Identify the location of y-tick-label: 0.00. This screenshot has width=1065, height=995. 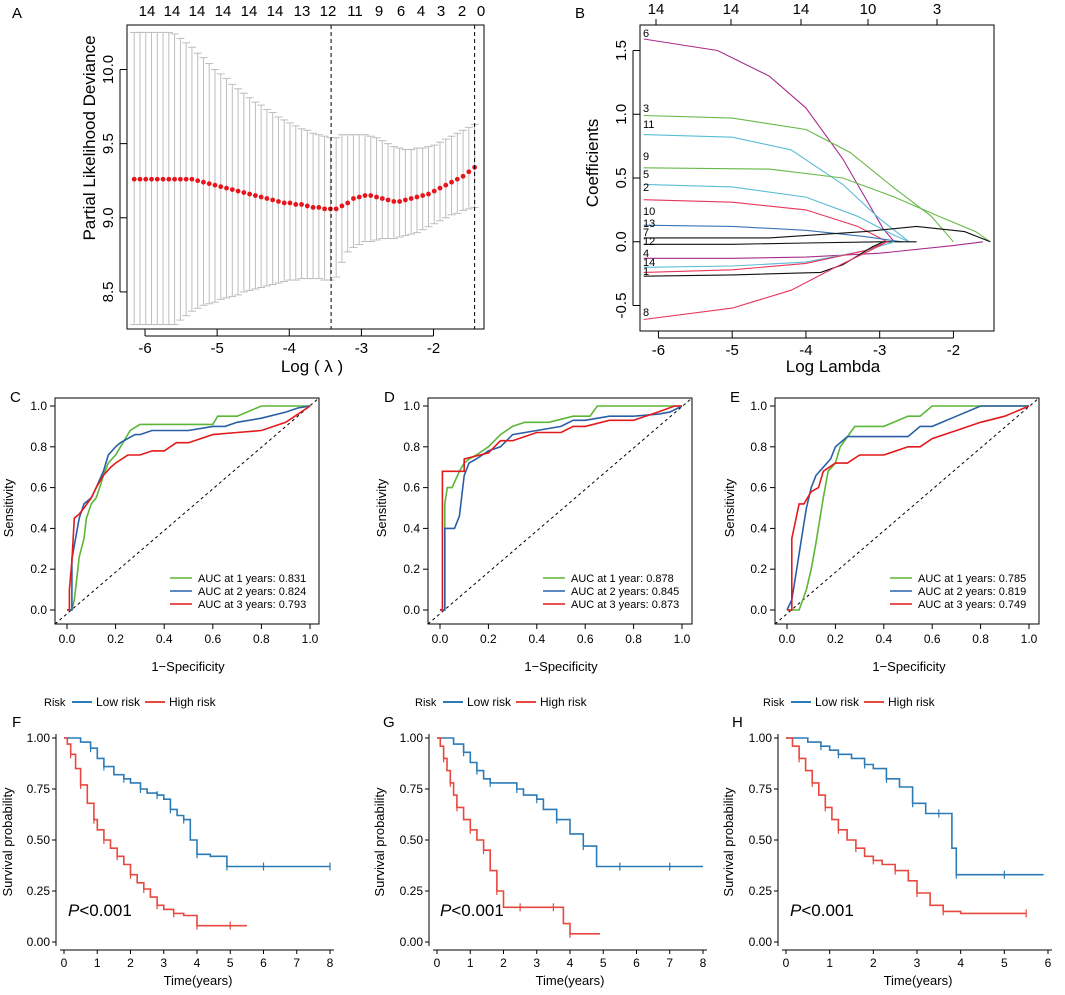
(761, 942).